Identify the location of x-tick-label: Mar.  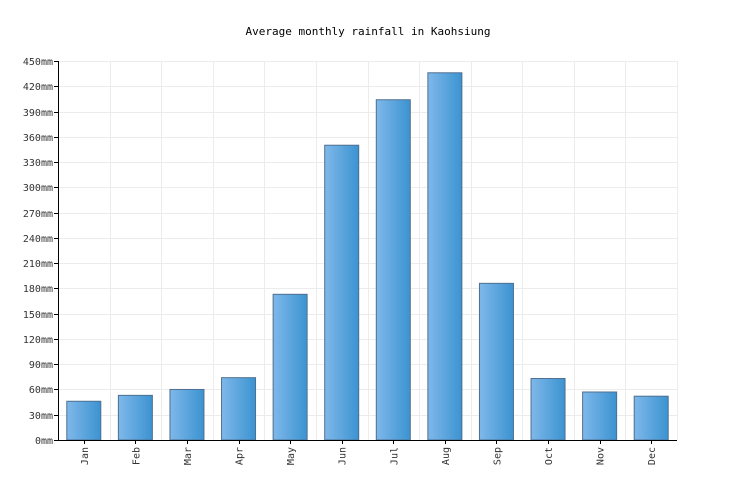
(188, 456).